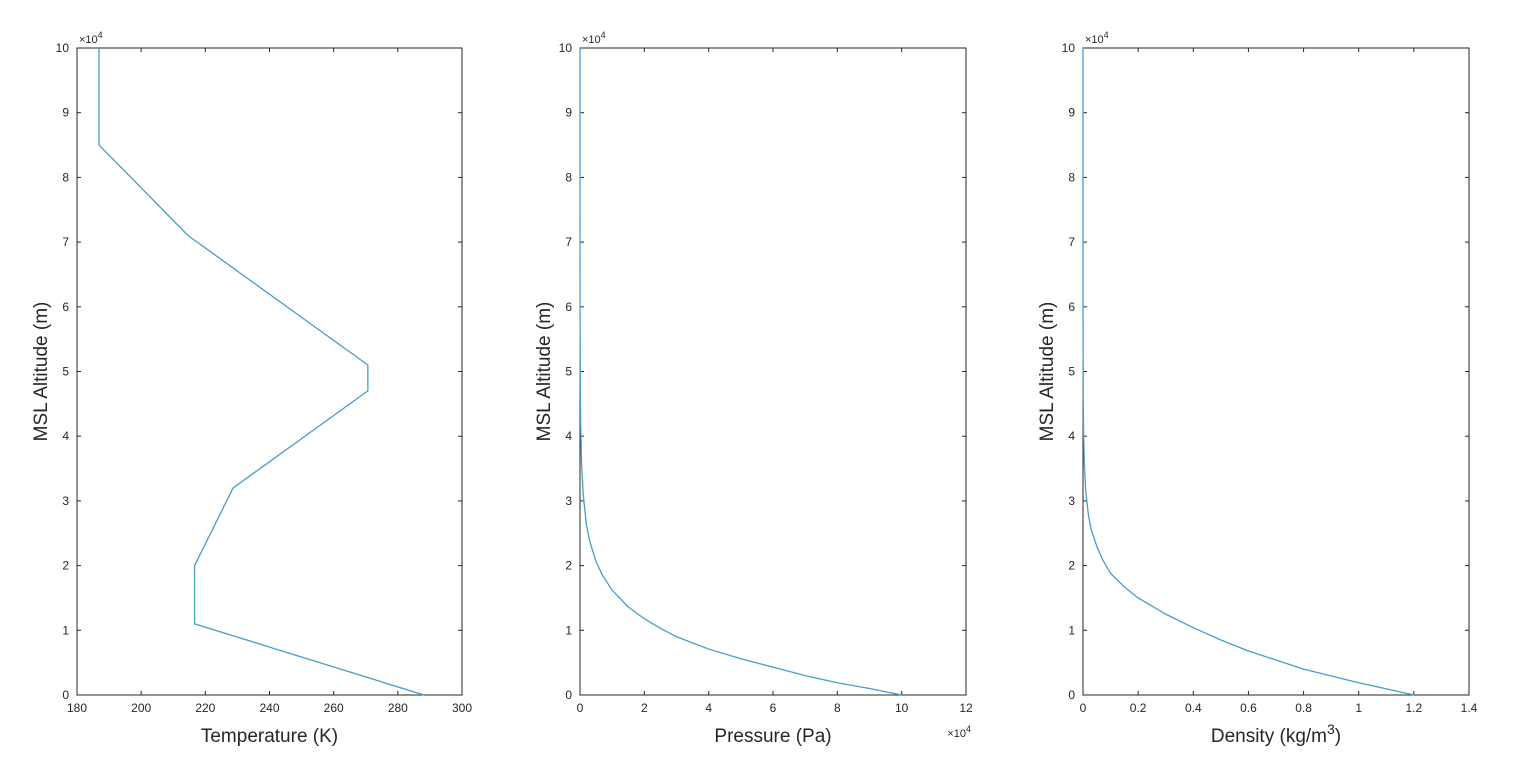  I want to click on pressure-y-tick-label: 0, so click(568, 695).